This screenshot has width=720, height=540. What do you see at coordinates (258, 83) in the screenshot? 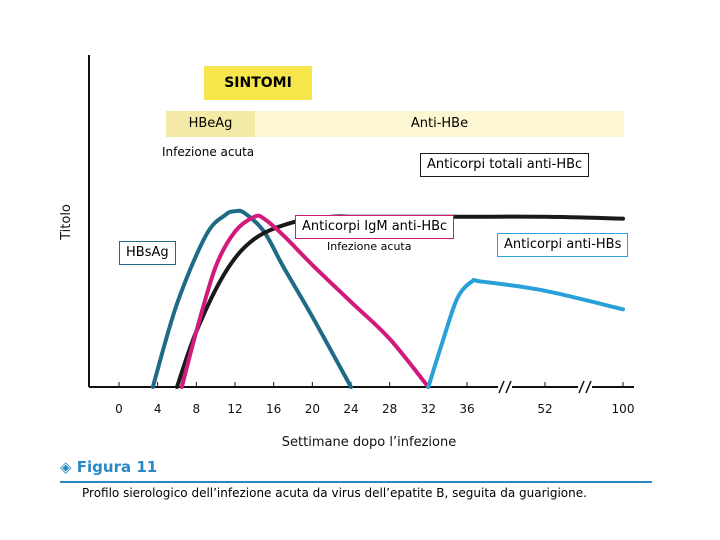
I see `symptoms-box: SINTOMI` at bounding box center [258, 83].